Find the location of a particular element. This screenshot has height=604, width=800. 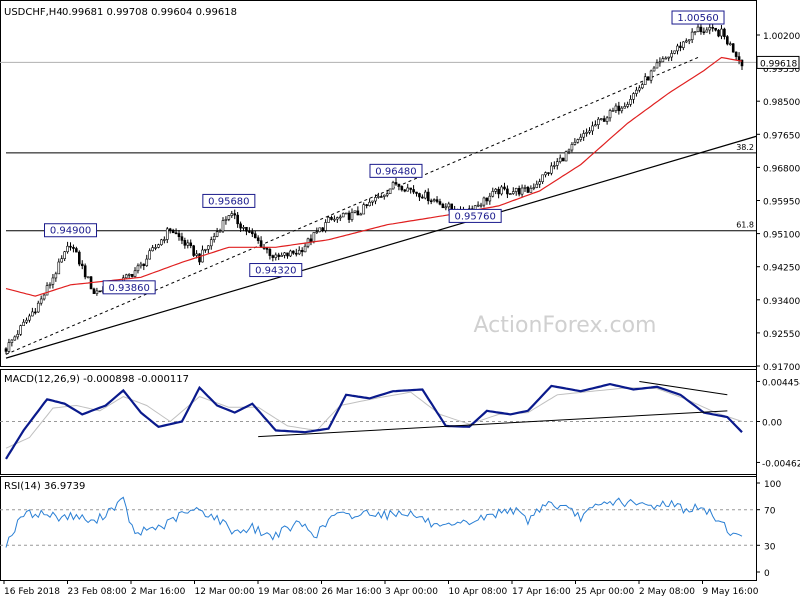

rsi-axis-label: 100 is located at coordinates (772, 485).